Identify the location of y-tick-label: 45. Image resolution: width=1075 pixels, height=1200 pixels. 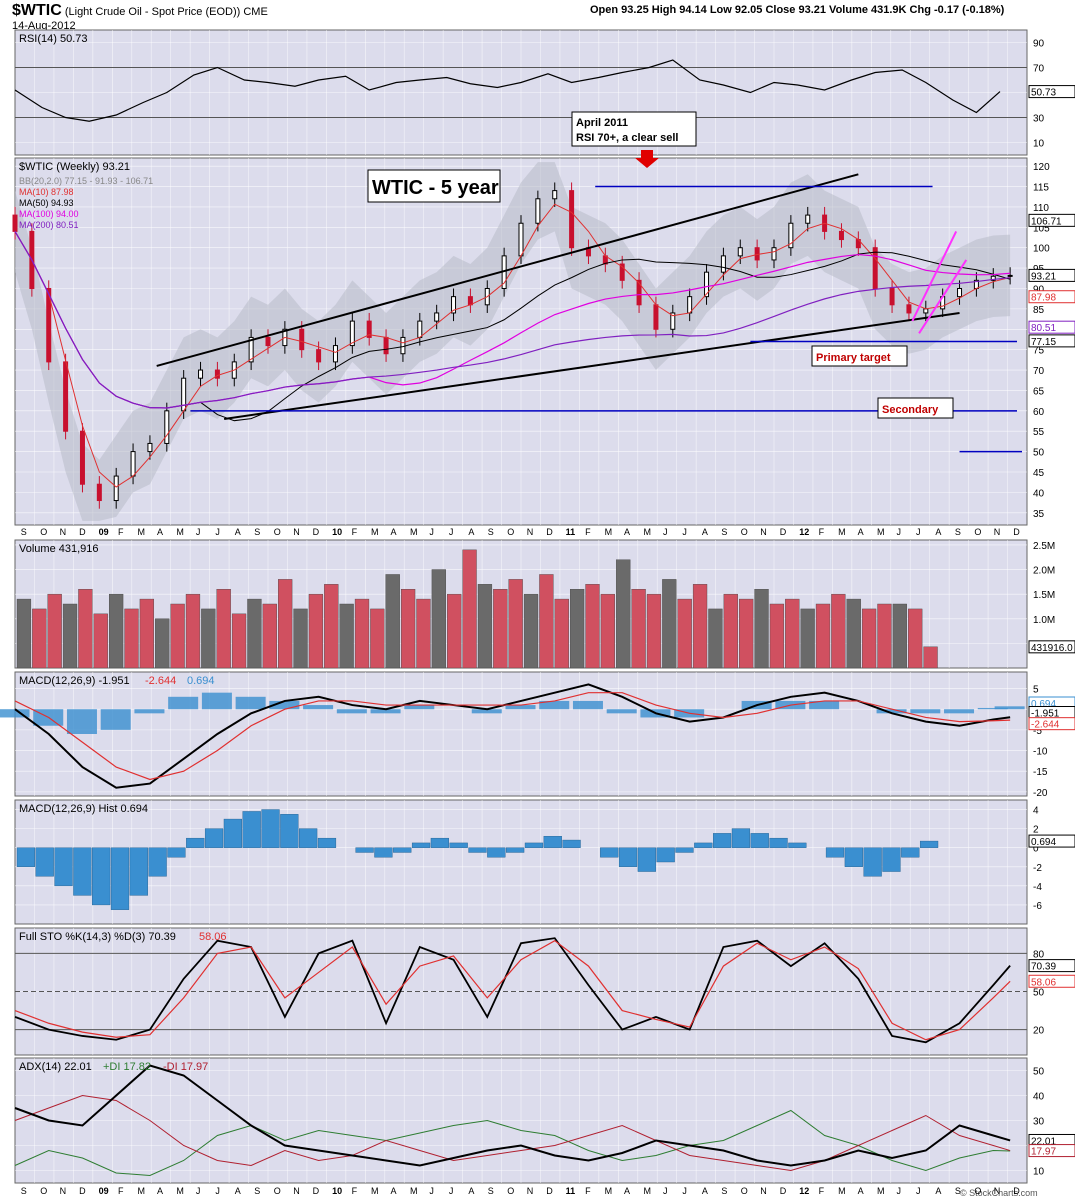
(1039, 473).